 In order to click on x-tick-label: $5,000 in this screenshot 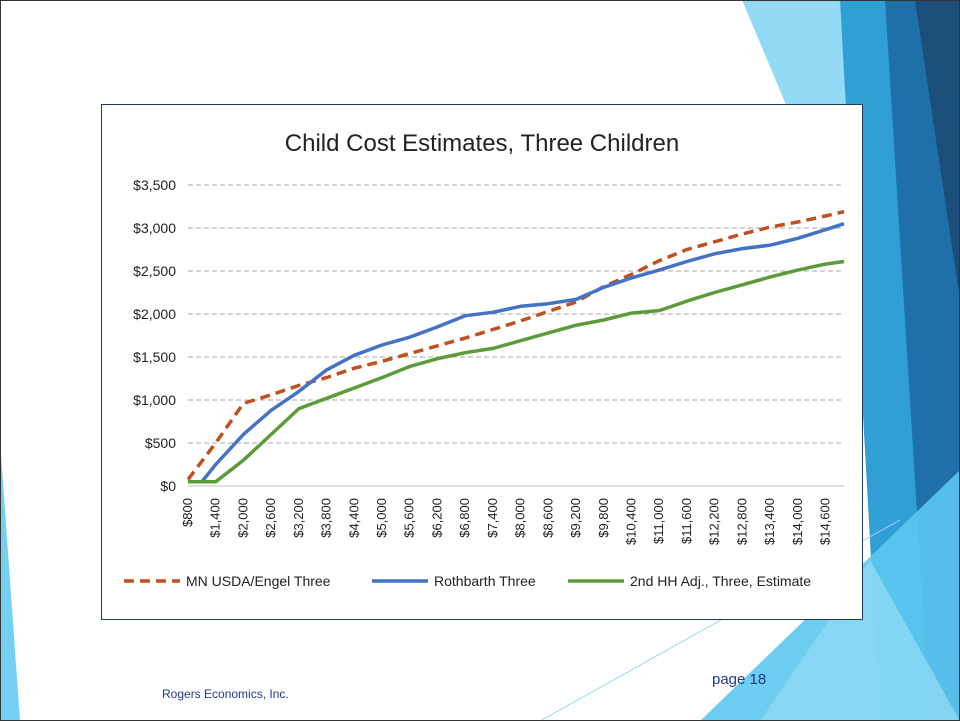, I will do `click(381, 518)`.